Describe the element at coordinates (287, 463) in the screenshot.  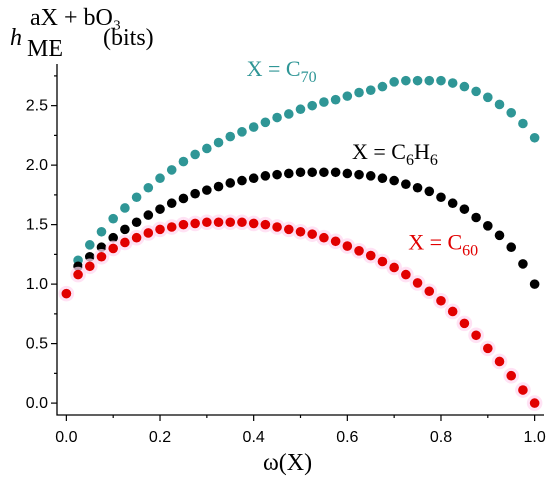
I see `x-axis-title: ω(X)` at that location.